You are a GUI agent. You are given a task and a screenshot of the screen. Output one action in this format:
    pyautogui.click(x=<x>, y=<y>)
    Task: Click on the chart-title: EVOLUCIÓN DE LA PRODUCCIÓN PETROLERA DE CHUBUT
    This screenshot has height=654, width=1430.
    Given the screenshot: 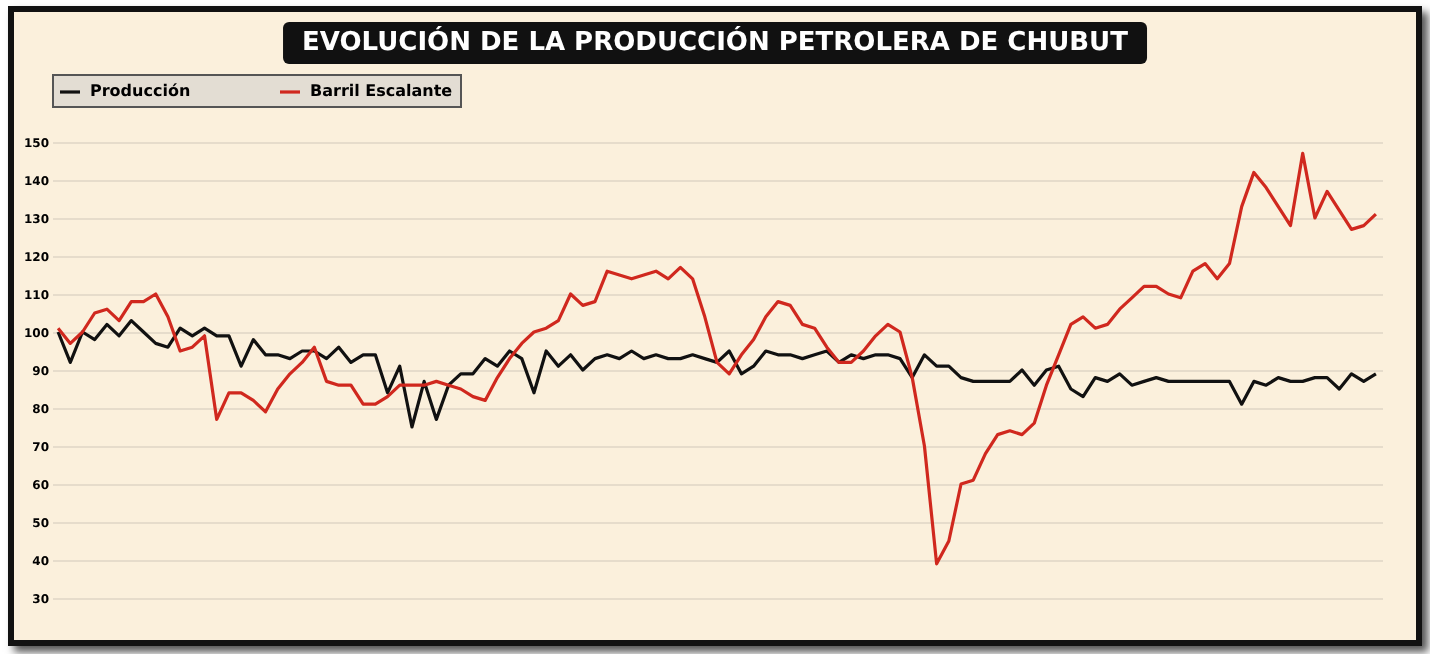 What is the action you would take?
    pyautogui.click(x=715, y=43)
    